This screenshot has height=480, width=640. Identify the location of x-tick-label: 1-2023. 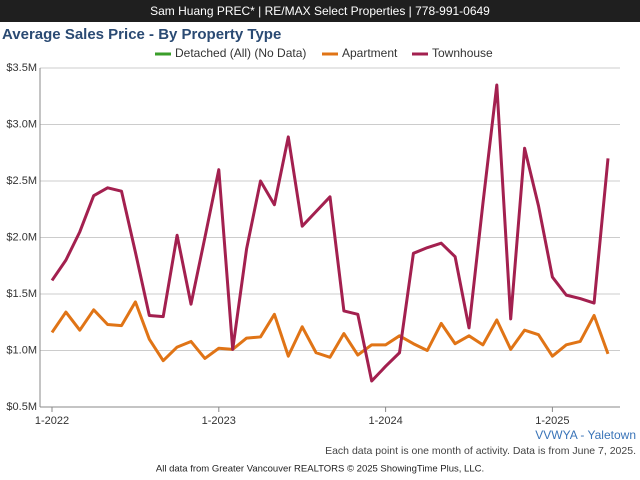
(219, 421).